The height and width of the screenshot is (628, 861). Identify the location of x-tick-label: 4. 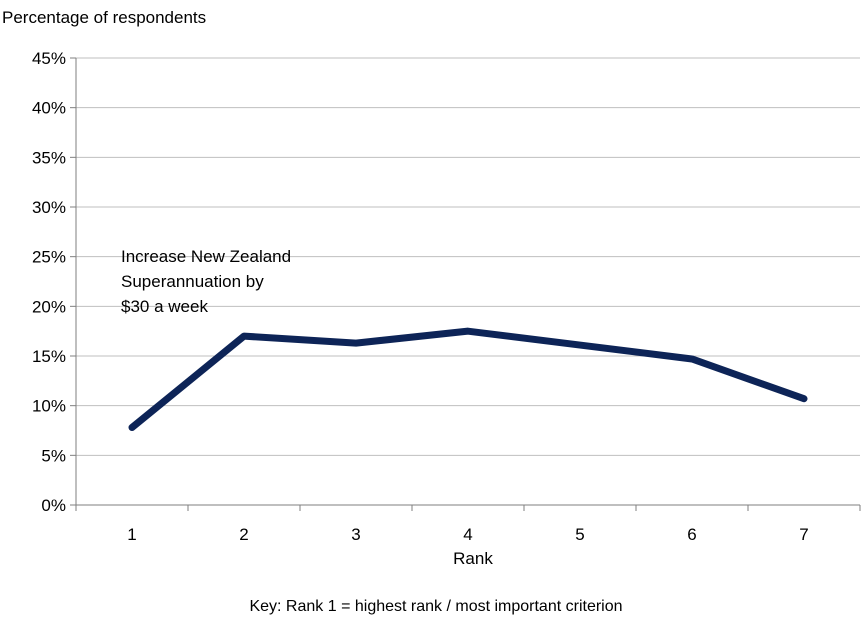
(467, 534).